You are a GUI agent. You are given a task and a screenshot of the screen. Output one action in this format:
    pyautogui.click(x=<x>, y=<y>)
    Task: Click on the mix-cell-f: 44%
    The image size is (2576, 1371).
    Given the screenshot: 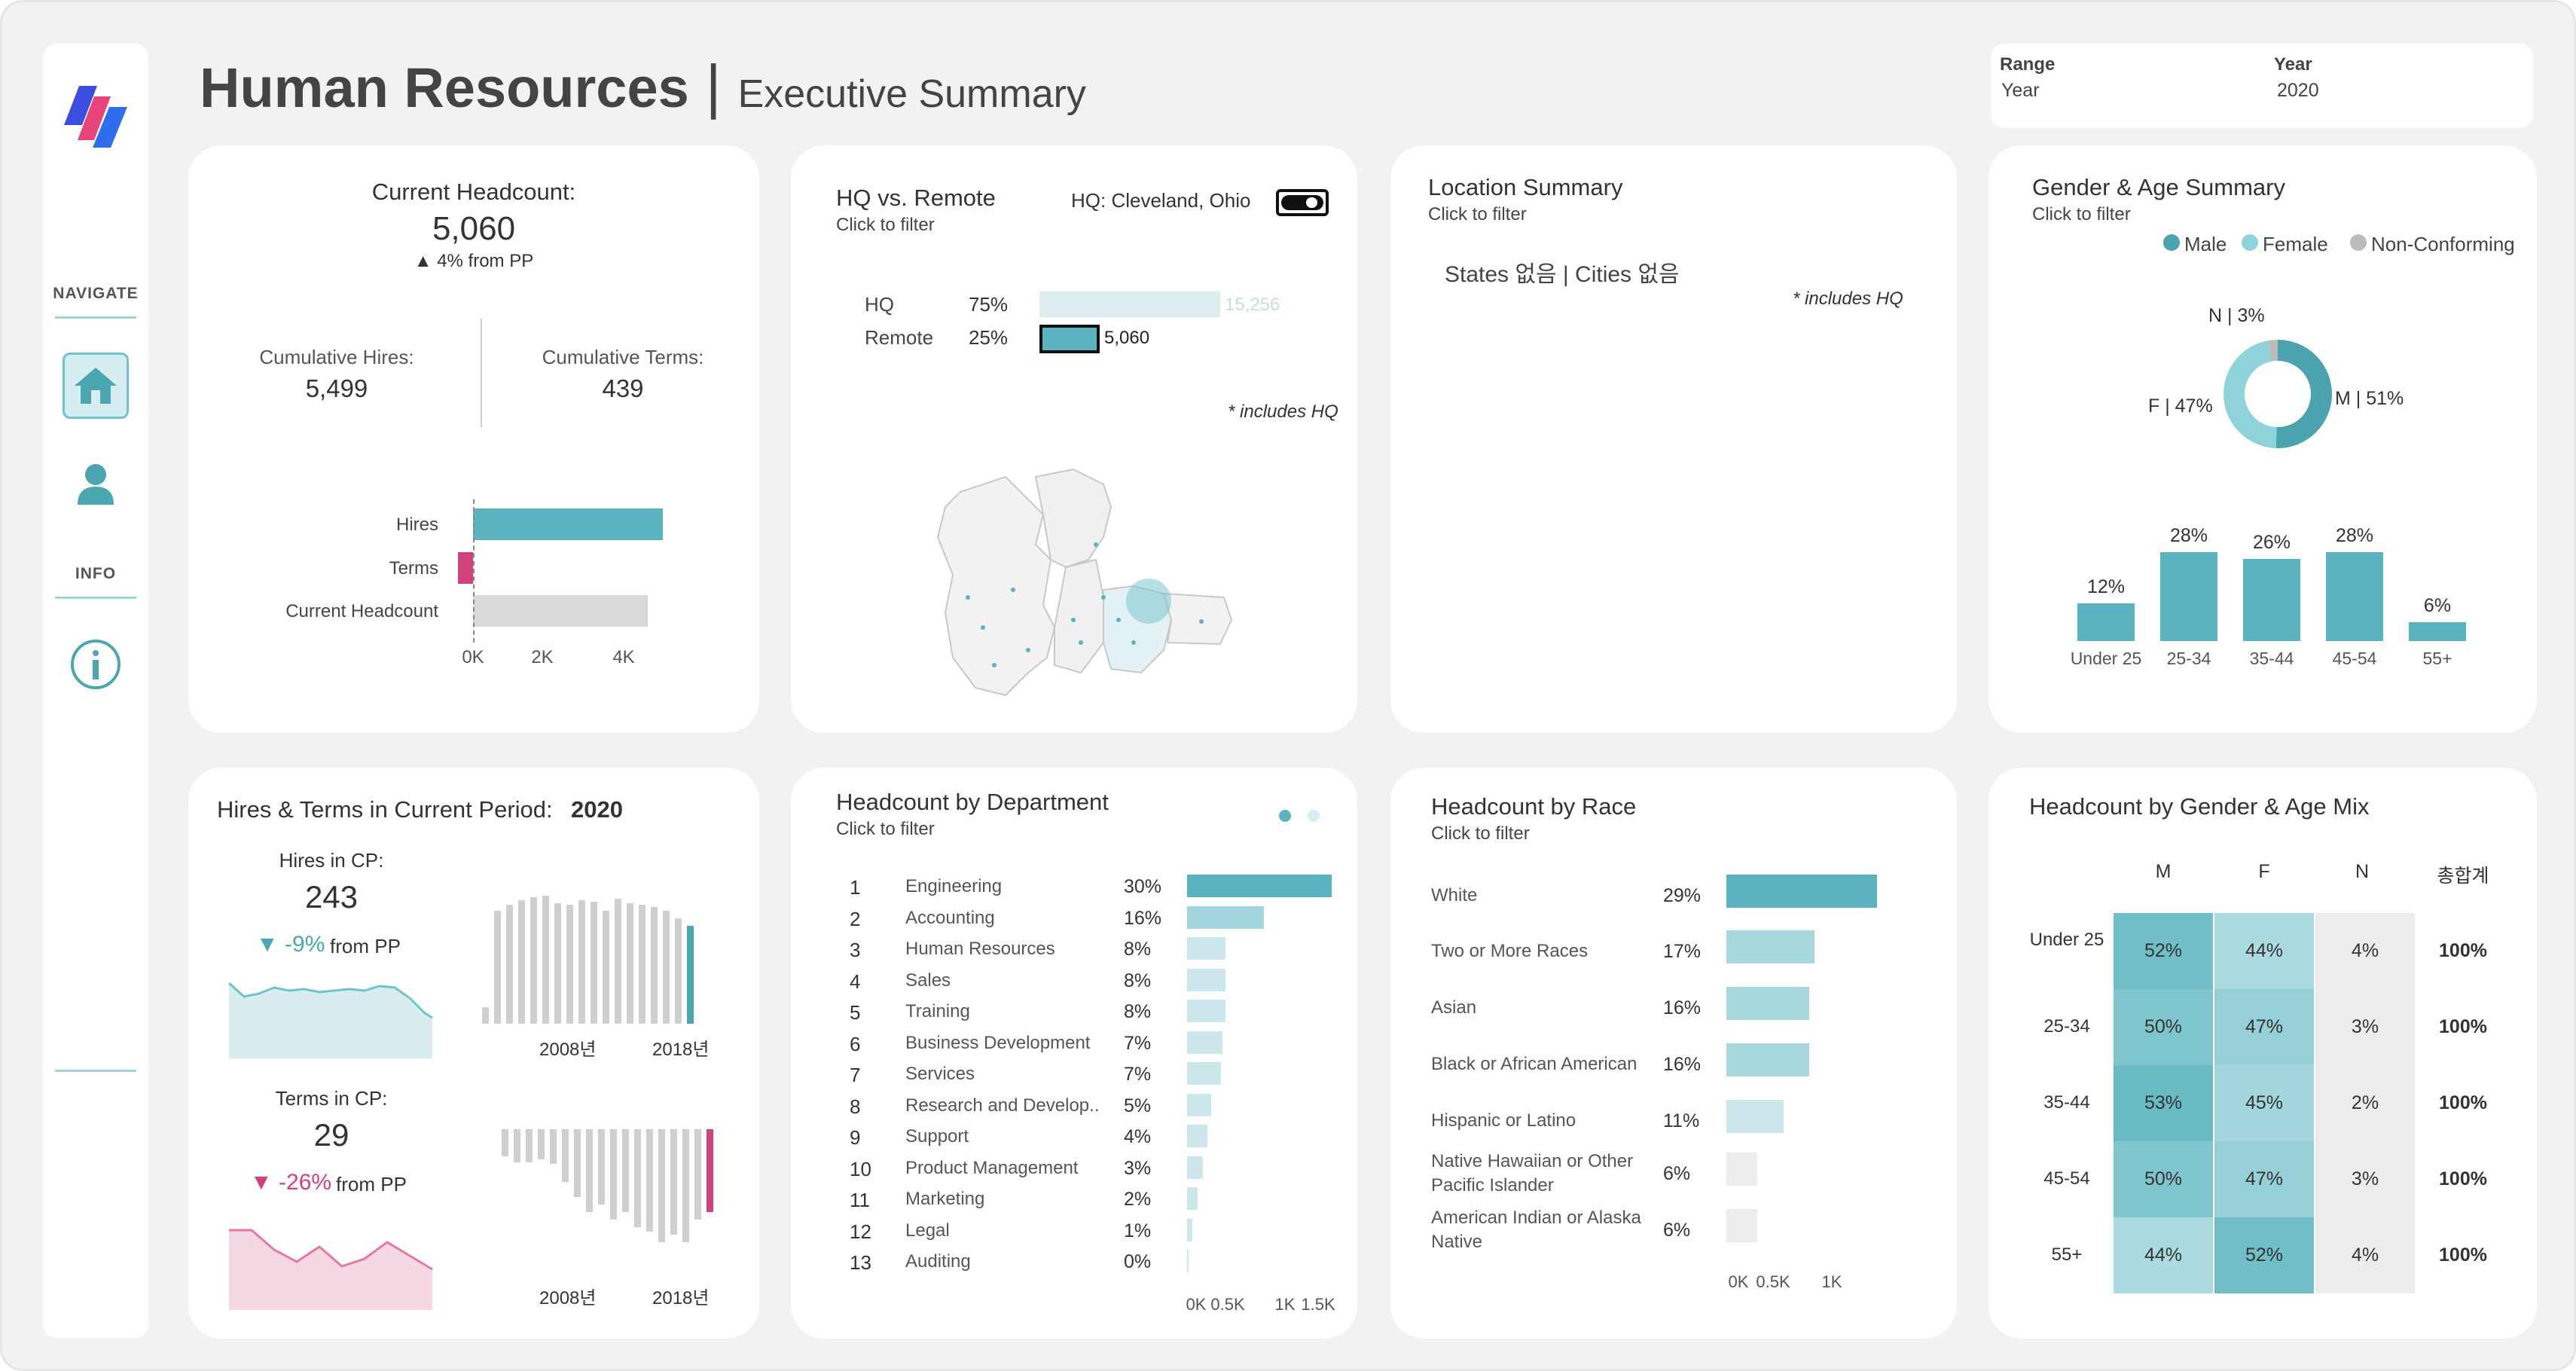 What is the action you would take?
    pyautogui.click(x=2264, y=951)
    